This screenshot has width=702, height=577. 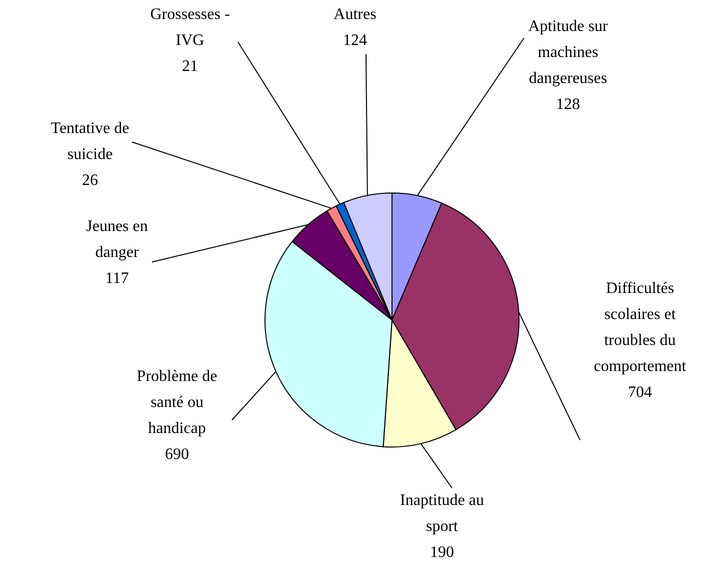 I want to click on slice-label: Inaptitude au sport, so click(x=442, y=513).